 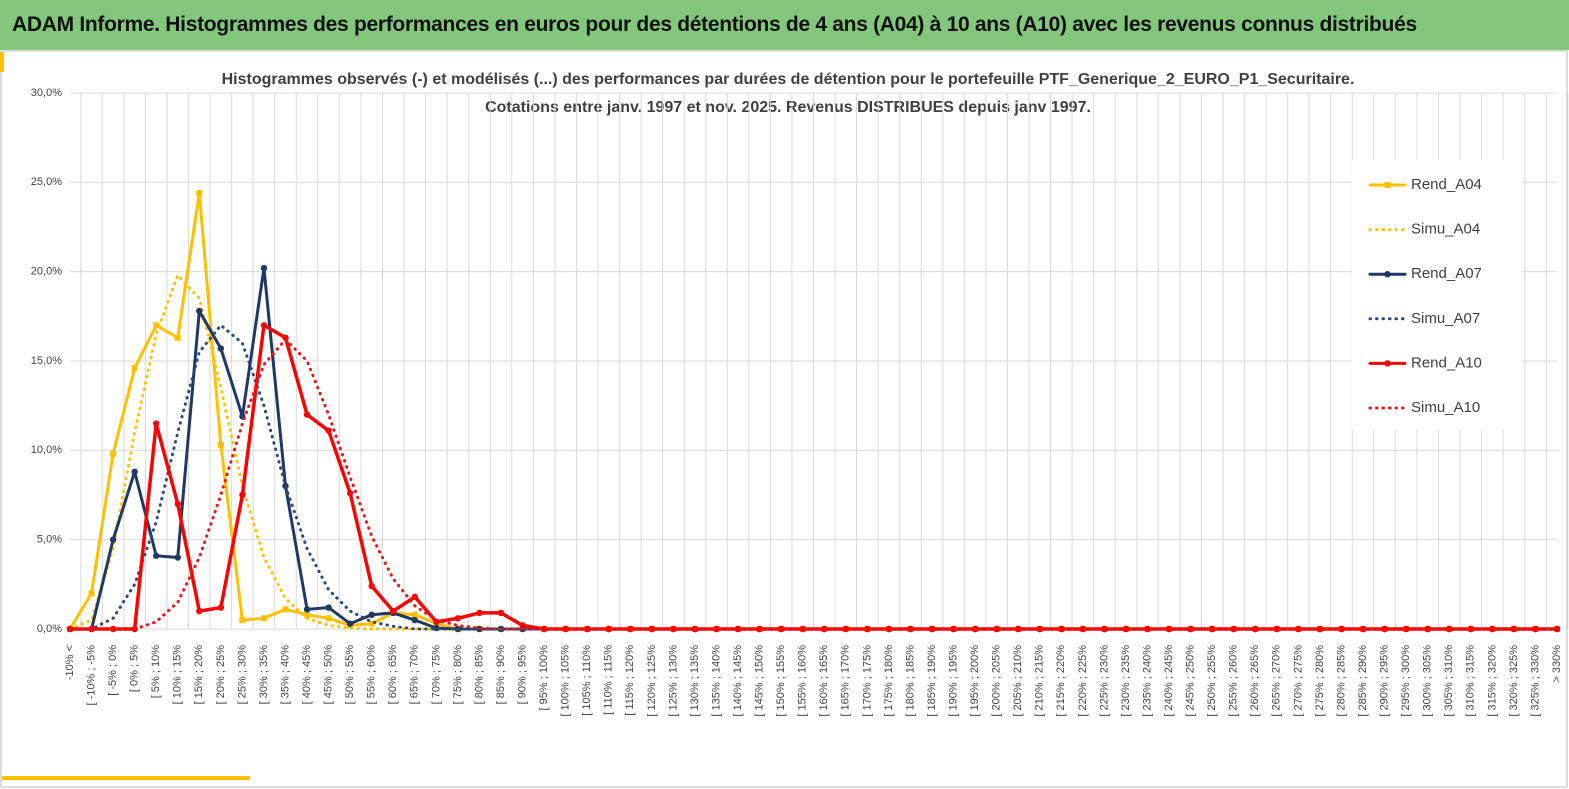 What do you see at coordinates (522, 675) in the screenshot?
I see `x-tick-label: [ 90% ; 95%` at bounding box center [522, 675].